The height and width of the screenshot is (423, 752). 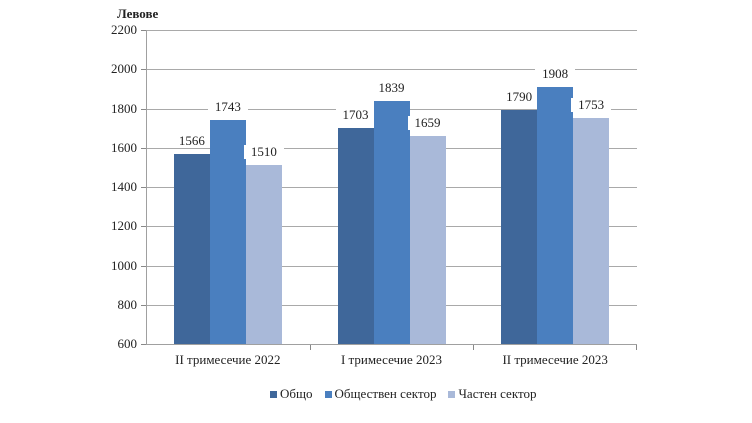 What do you see at coordinates (385, 393) in the screenshot?
I see `legend-label: Обществен сектор` at bounding box center [385, 393].